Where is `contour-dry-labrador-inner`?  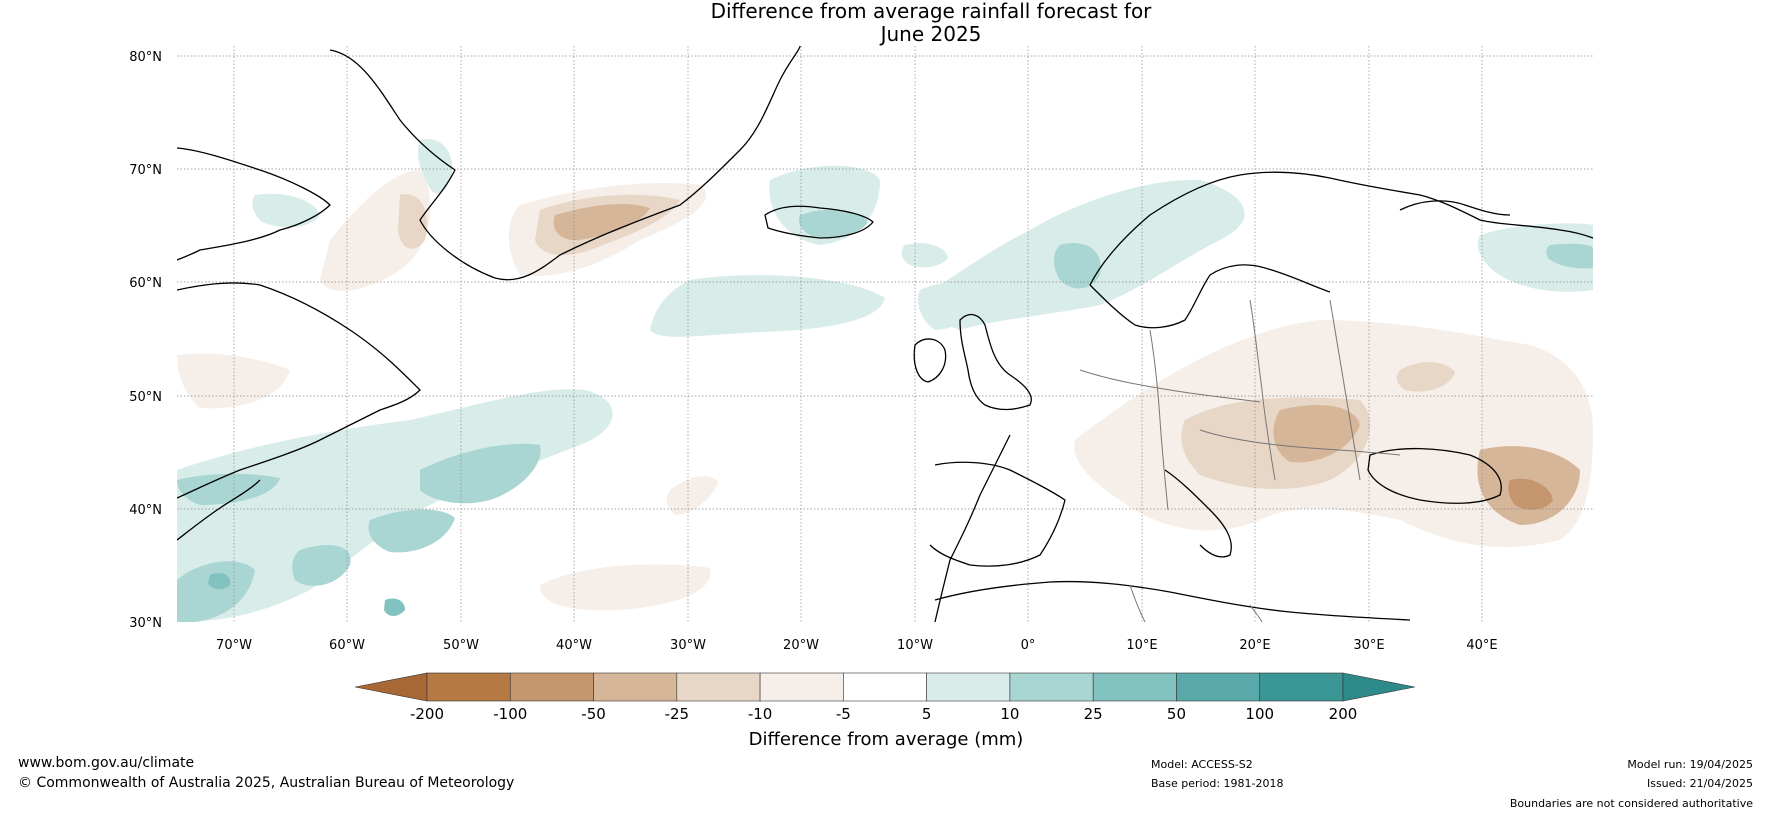 contour-dry-labrador-inner is located at coordinates (413, 221).